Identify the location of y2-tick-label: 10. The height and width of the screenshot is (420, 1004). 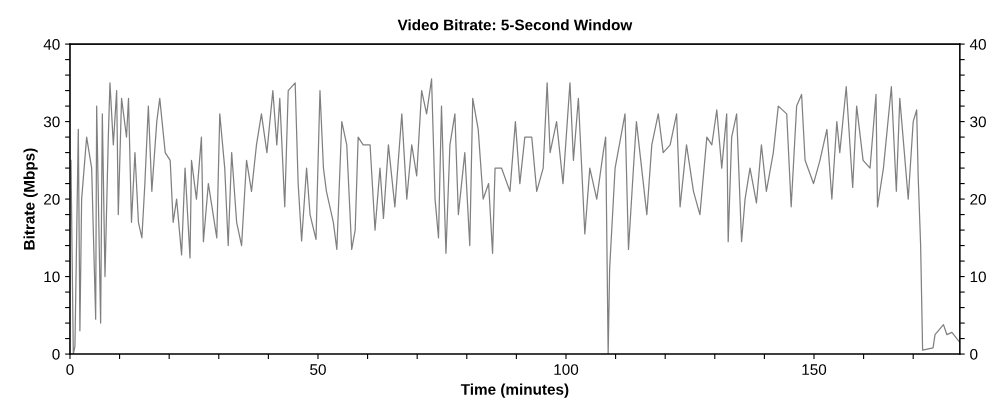
(978, 277).